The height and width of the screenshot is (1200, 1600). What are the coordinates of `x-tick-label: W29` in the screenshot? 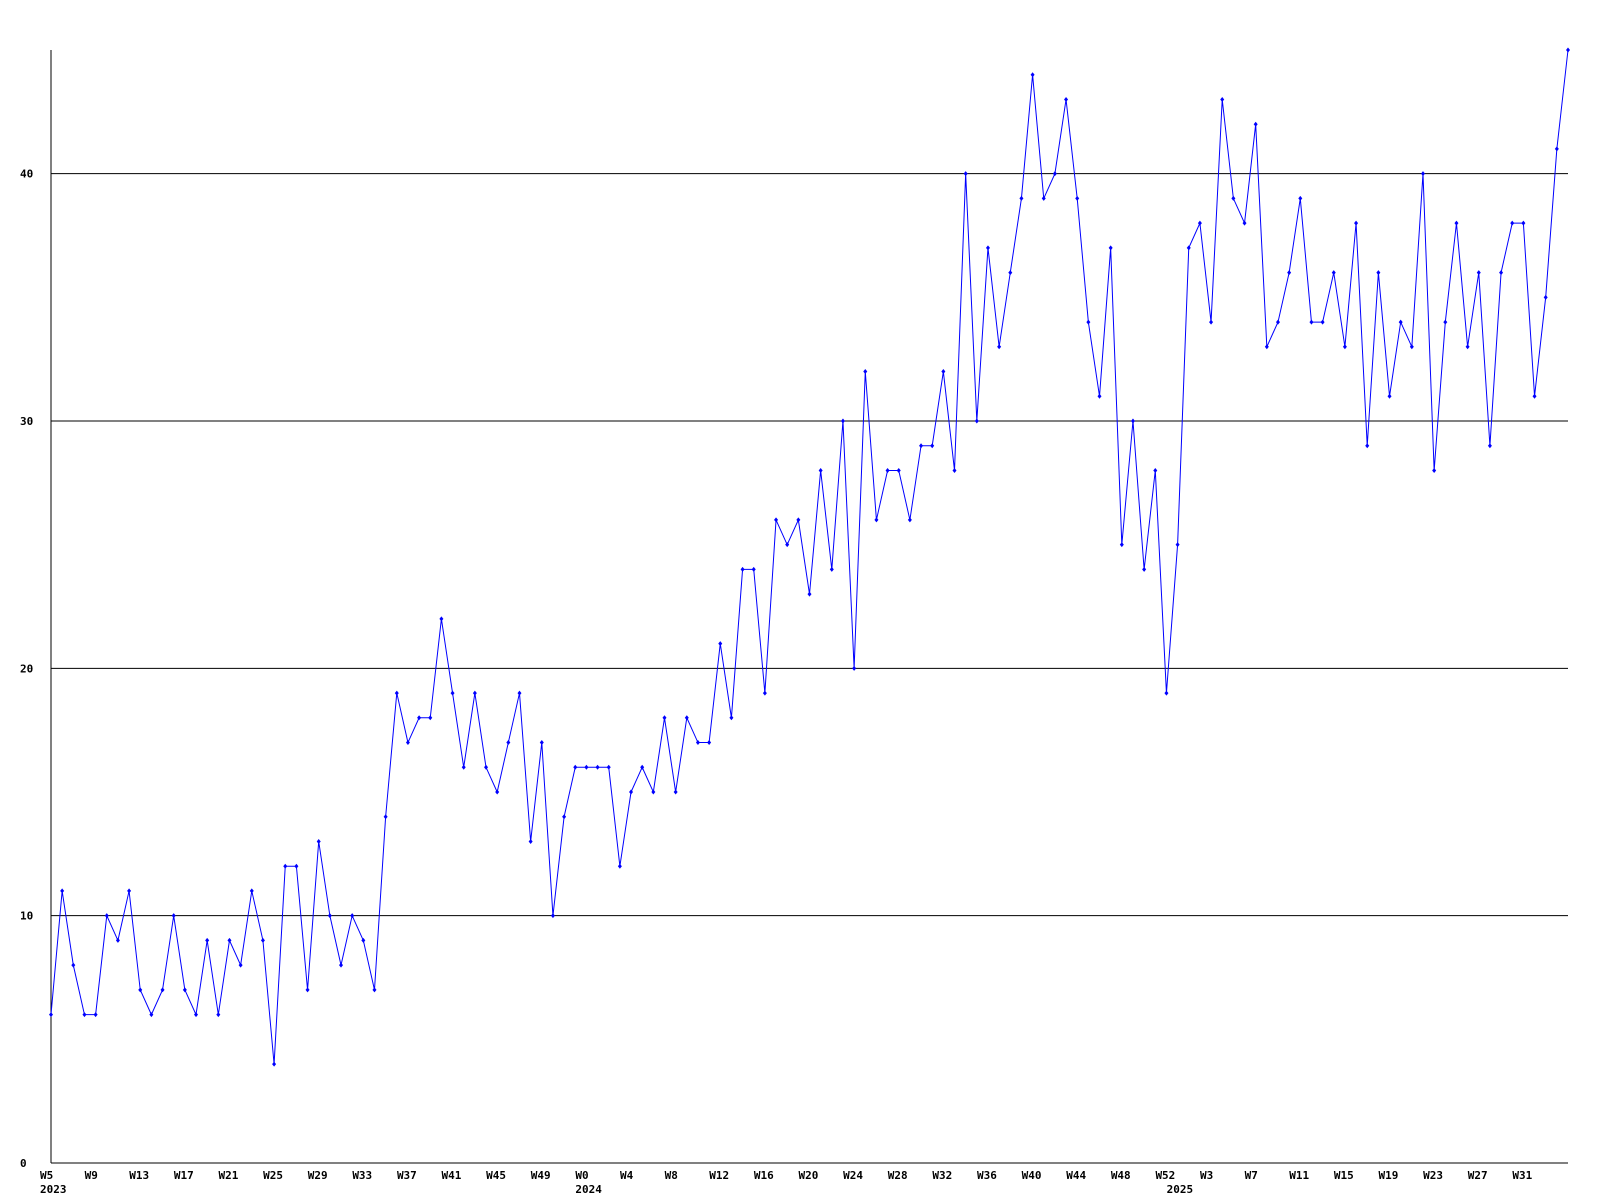 It's located at (318, 1175).